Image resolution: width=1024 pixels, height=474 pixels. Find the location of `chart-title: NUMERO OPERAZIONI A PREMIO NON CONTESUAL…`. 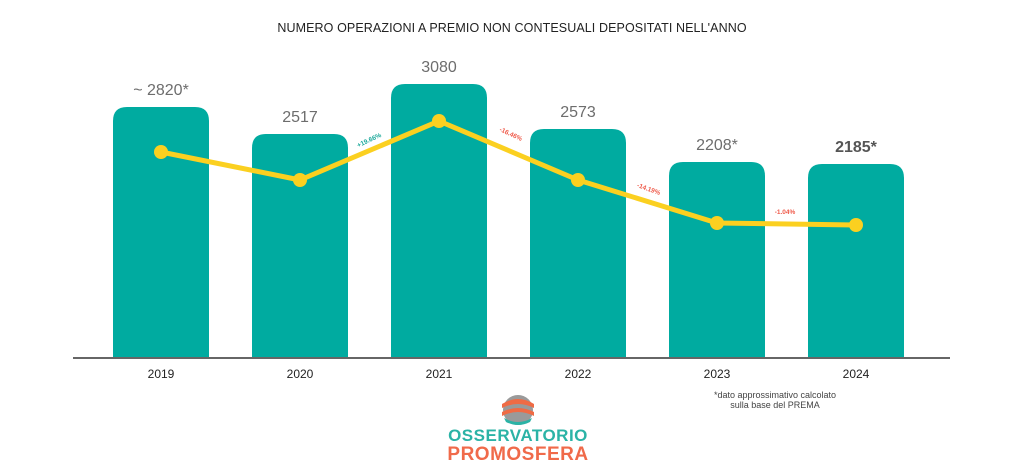

chart-title: NUMERO OPERAZIONI A PREMIO NON CONTESUAL… is located at coordinates (512, 28).